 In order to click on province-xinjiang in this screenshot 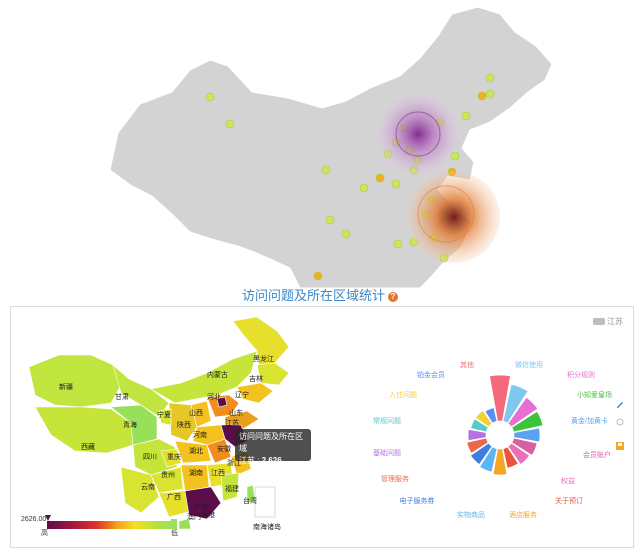, I will do `click(75, 381)`.